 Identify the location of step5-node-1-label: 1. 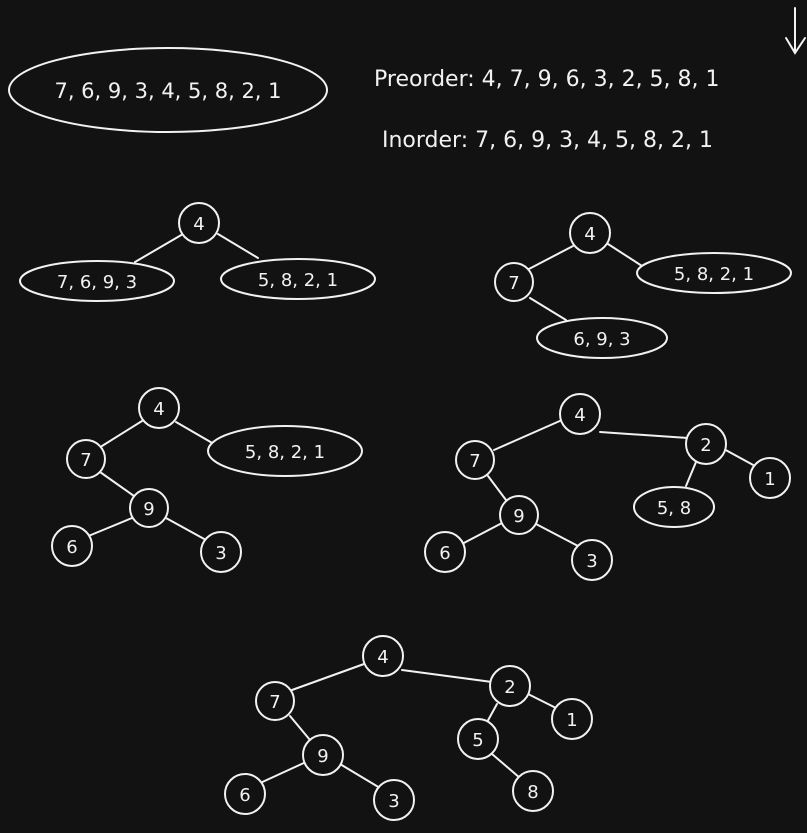
(571, 720).